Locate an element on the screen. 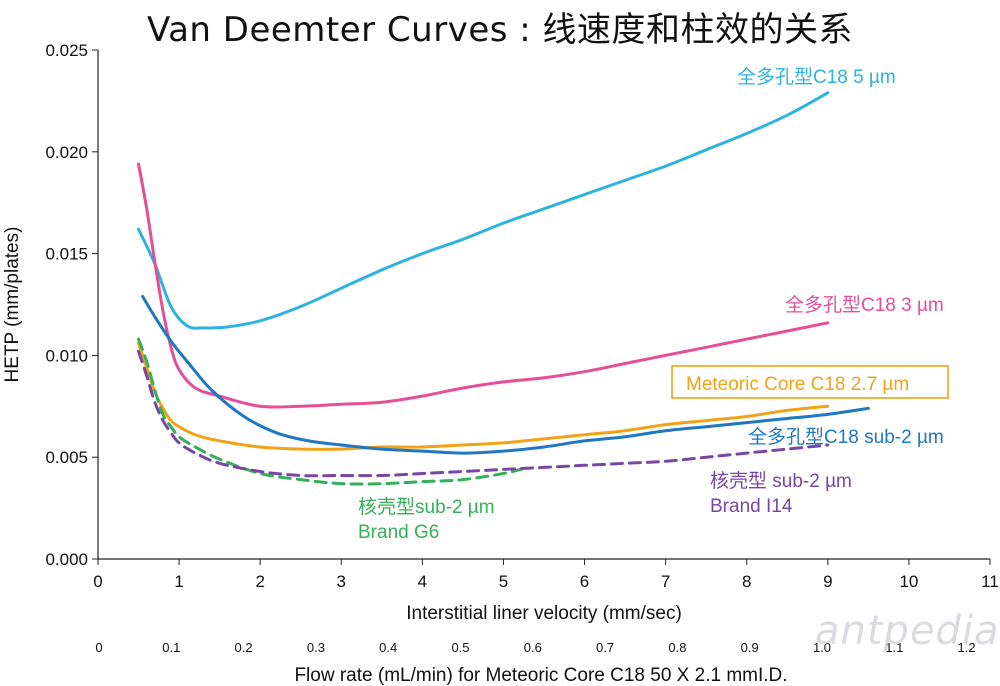  x-axis-label: Interstitial liner velocity (mm/sec) is located at coordinates (544, 613).